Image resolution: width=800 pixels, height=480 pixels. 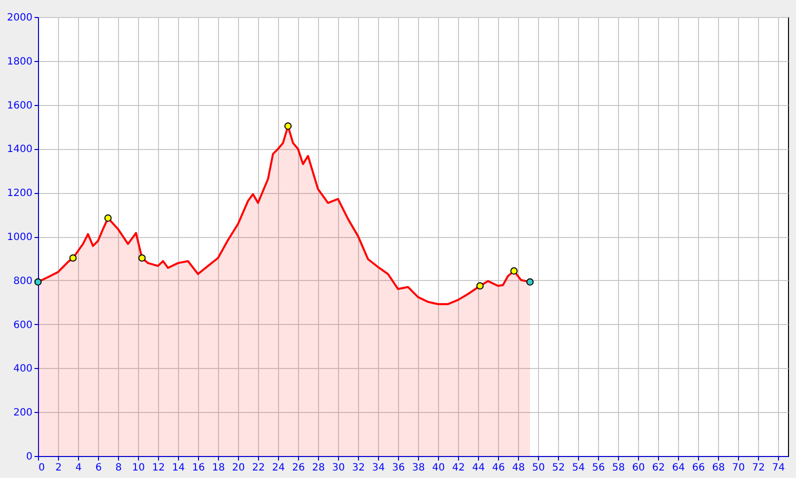 I want to click on x-tick-label: 28, so click(x=318, y=468).